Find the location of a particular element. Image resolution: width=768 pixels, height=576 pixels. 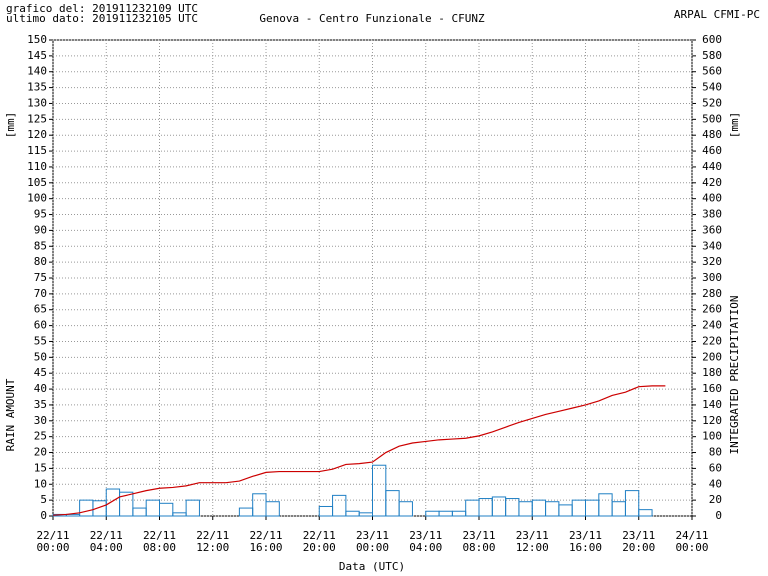

y2-tick-label: 180 is located at coordinates (712, 372).